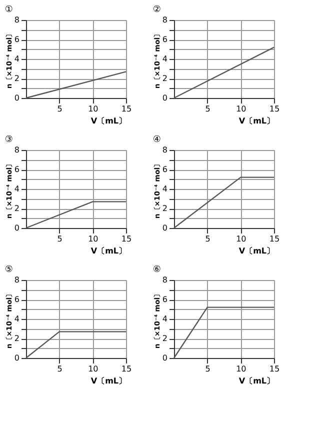  What do you see at coordinates (156, 10) in the screenshot?
I see `chart-title: ②` at bounding box center [156, 10].